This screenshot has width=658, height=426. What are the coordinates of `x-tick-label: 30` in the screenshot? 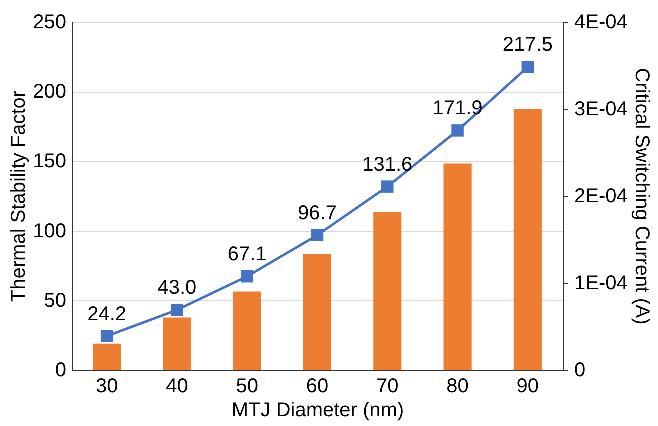 It's located at (107, 387).